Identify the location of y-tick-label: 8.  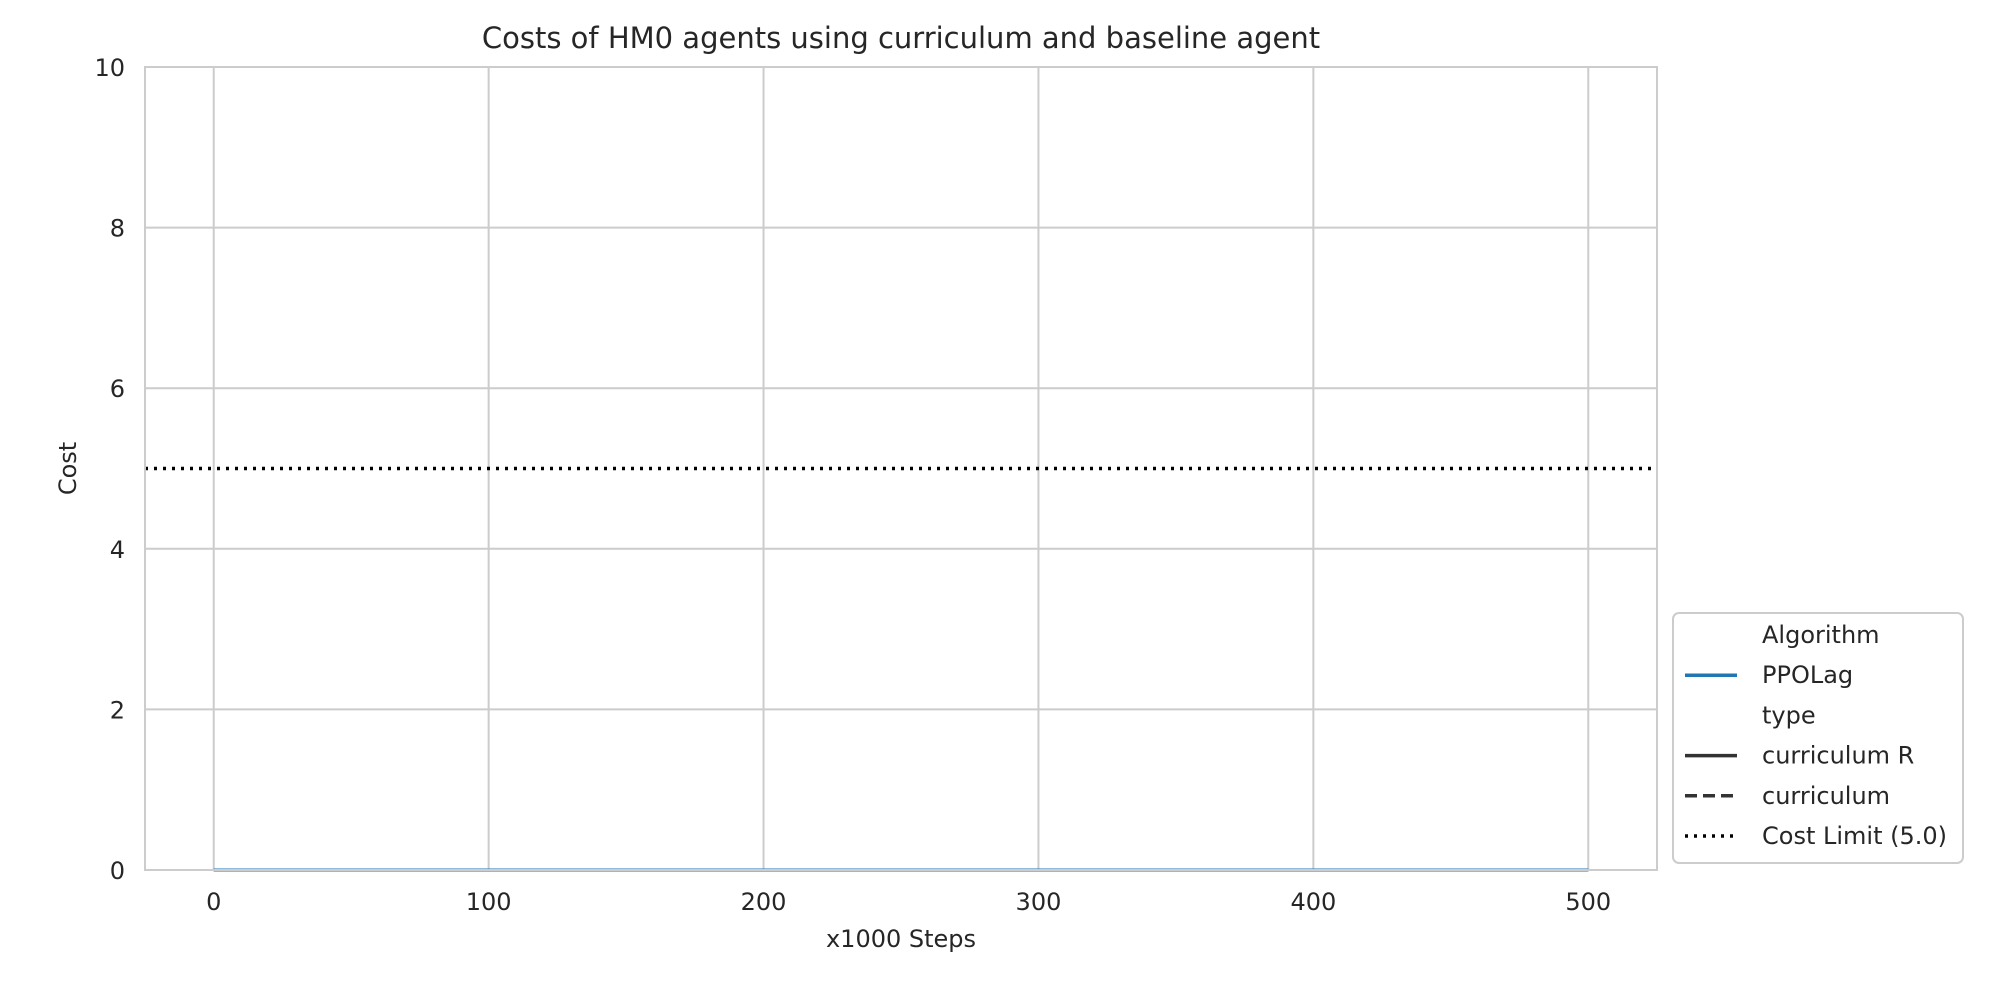
(117, 229).